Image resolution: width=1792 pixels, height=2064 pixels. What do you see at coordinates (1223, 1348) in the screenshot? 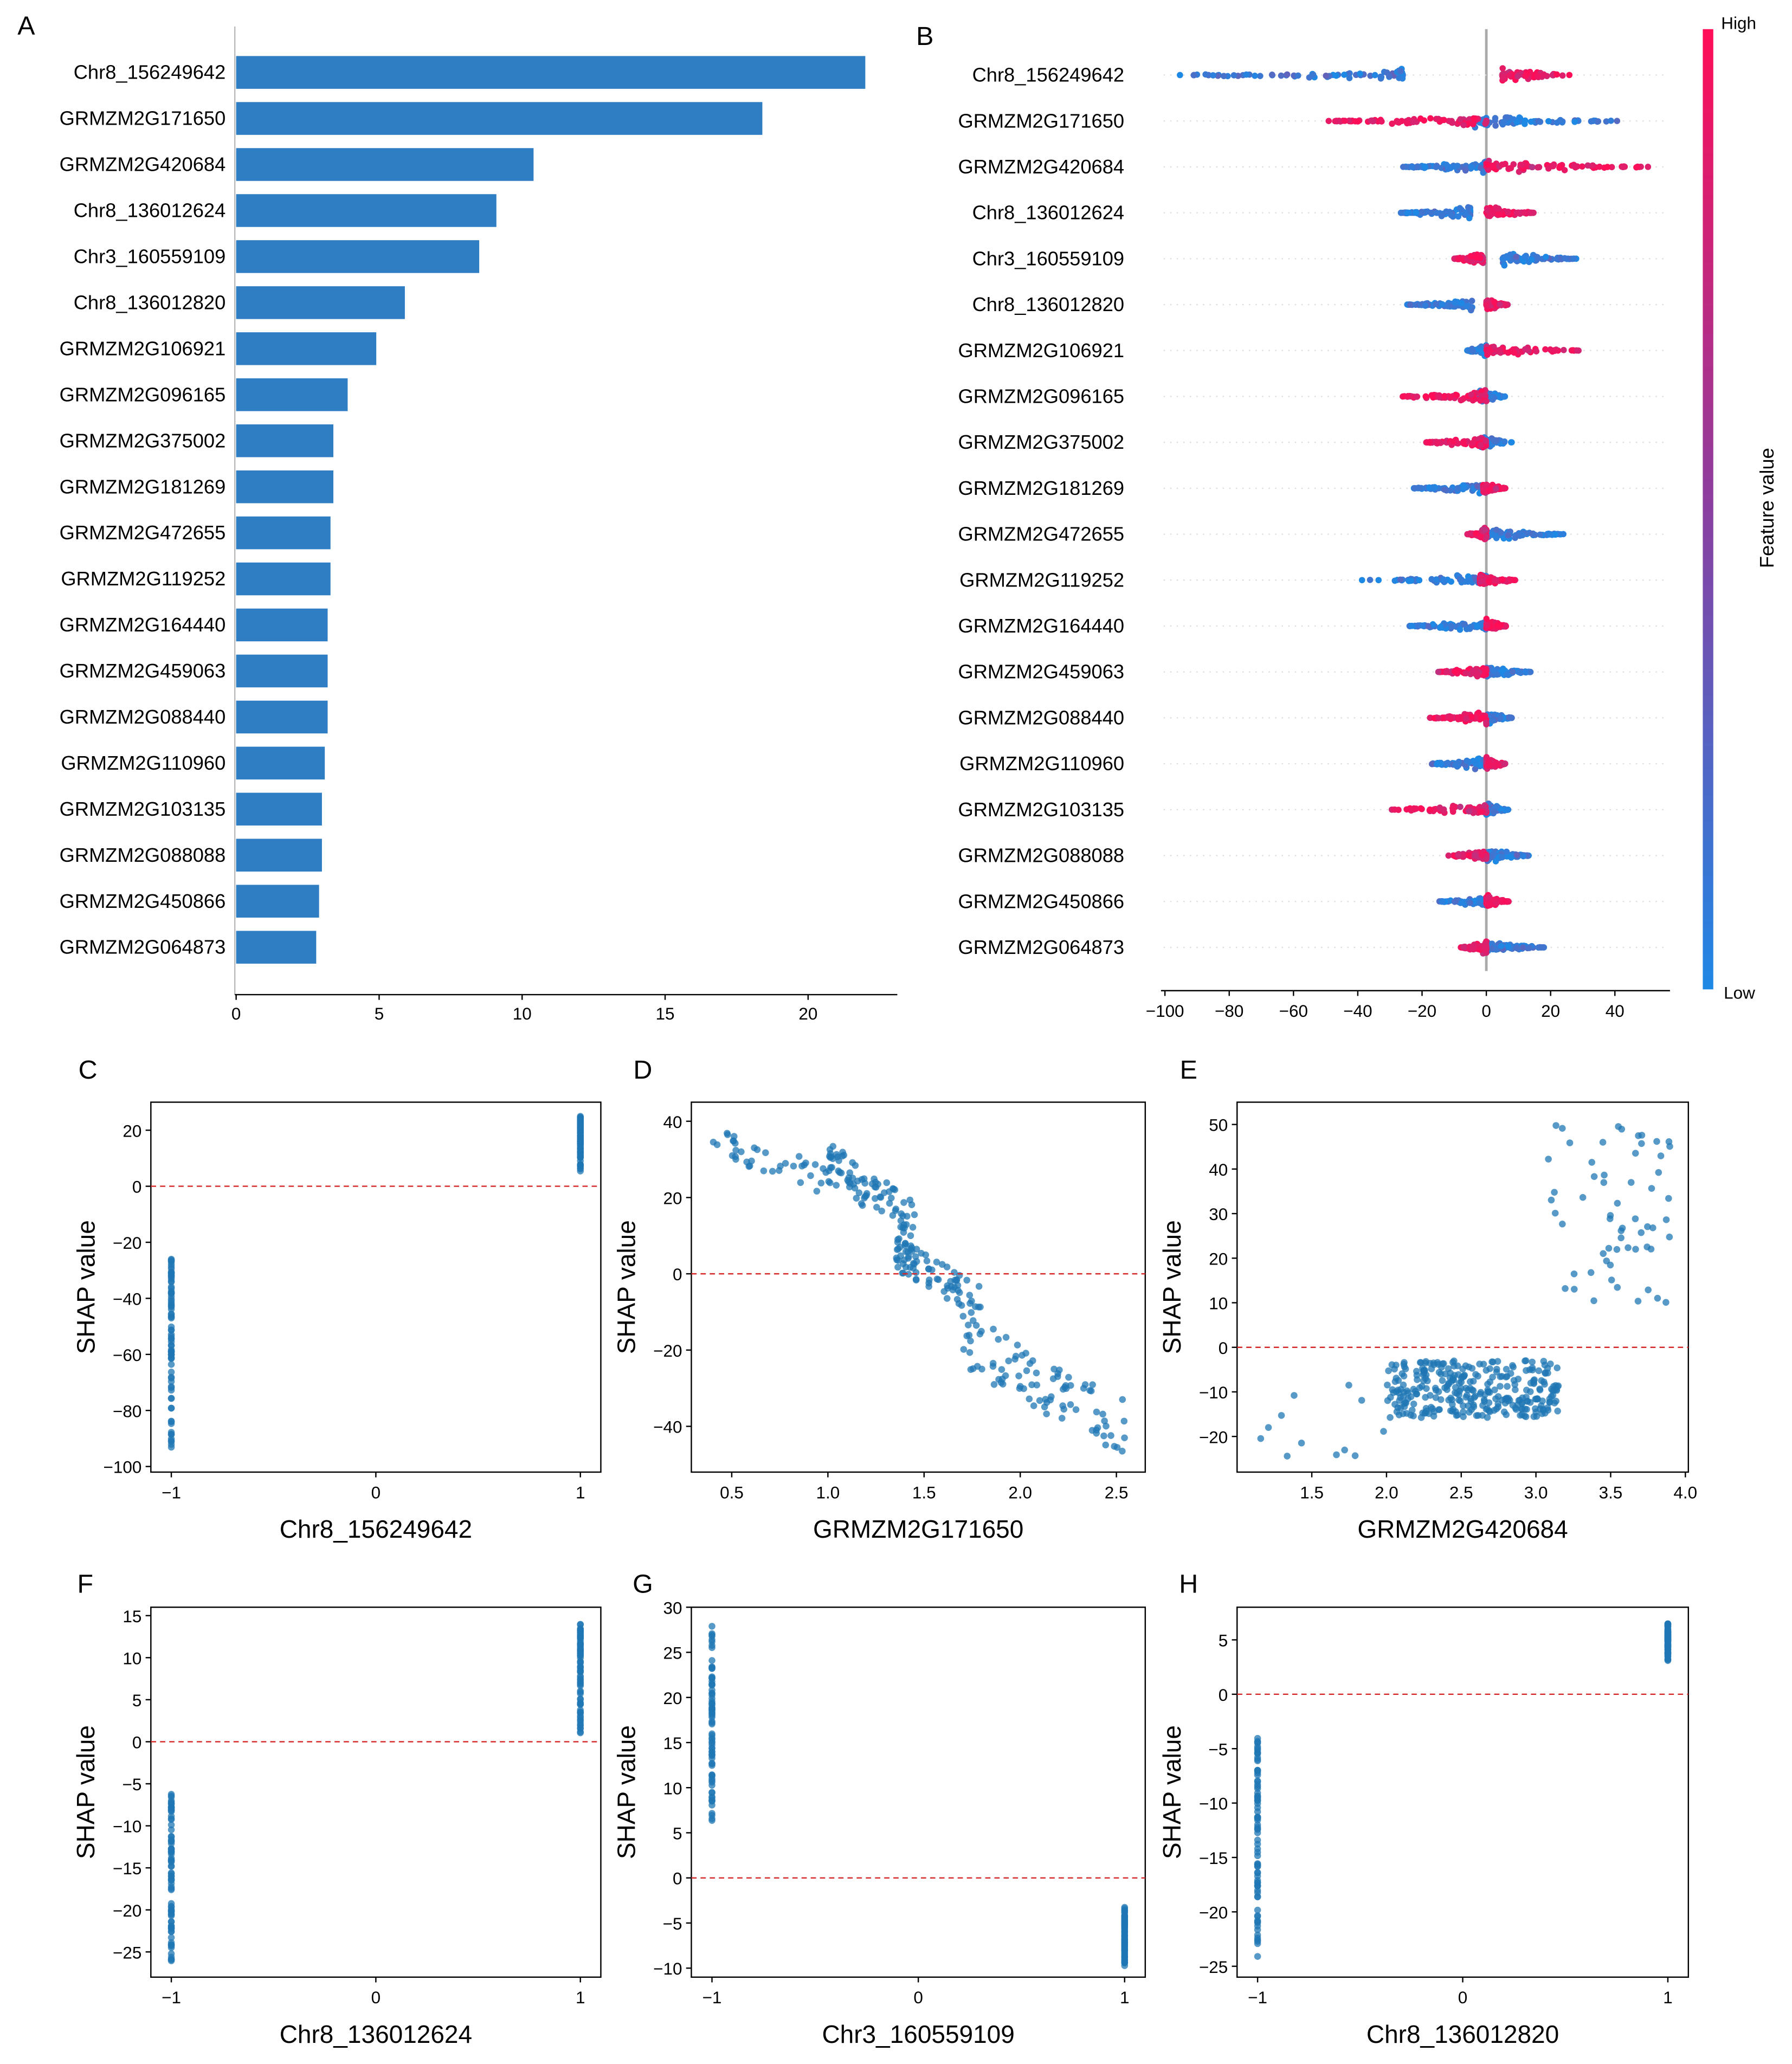
I see `y-tick-label: 0` at bounding box center [1223, 1348].